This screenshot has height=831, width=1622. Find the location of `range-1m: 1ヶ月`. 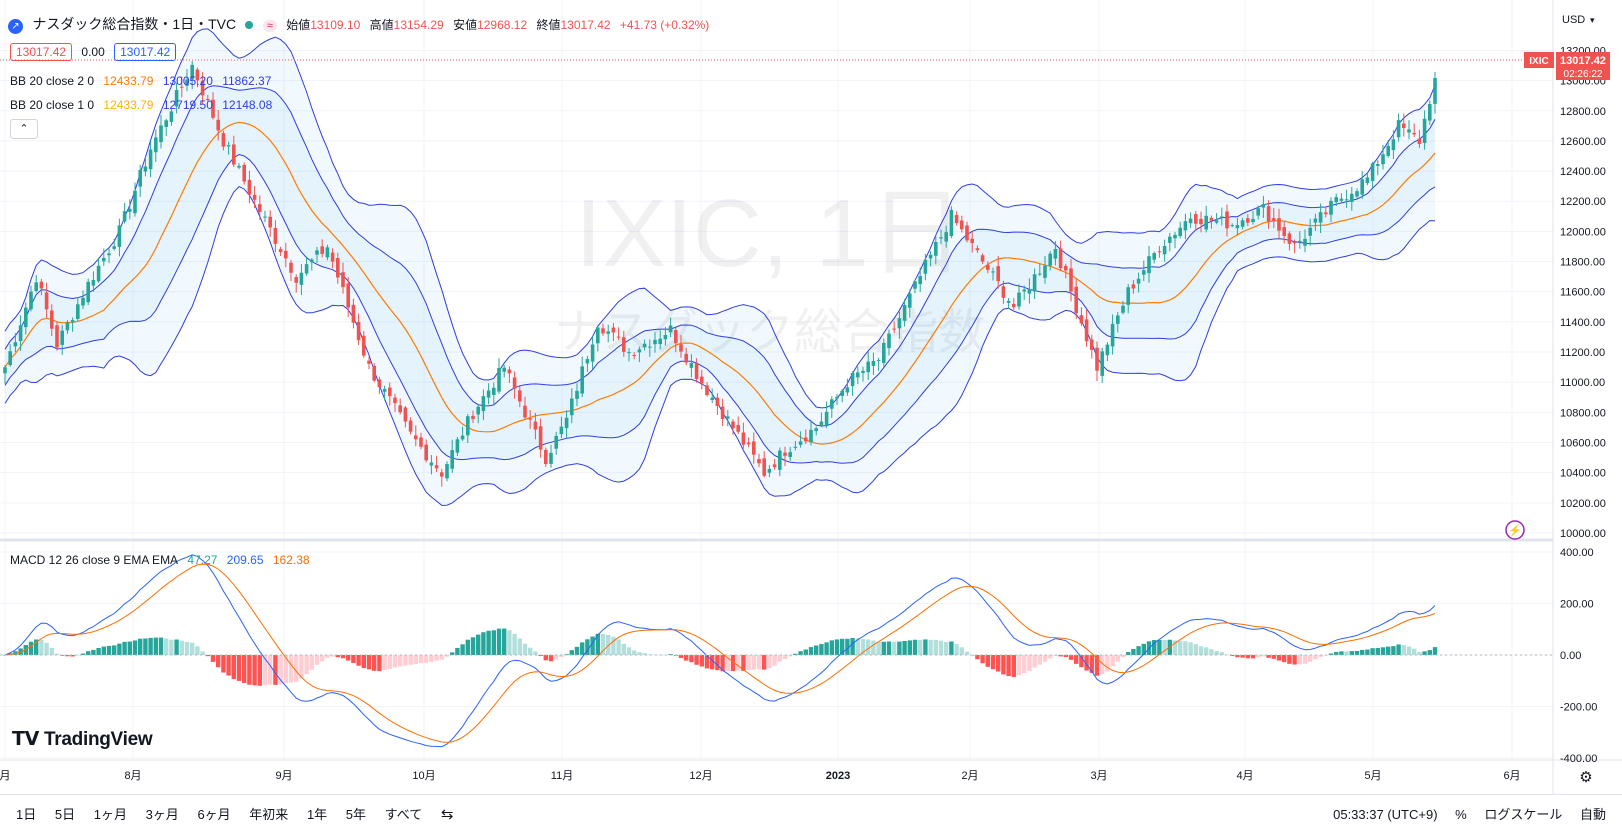

range-1m: 1ヶ月 is located at coordinates (110, 814).